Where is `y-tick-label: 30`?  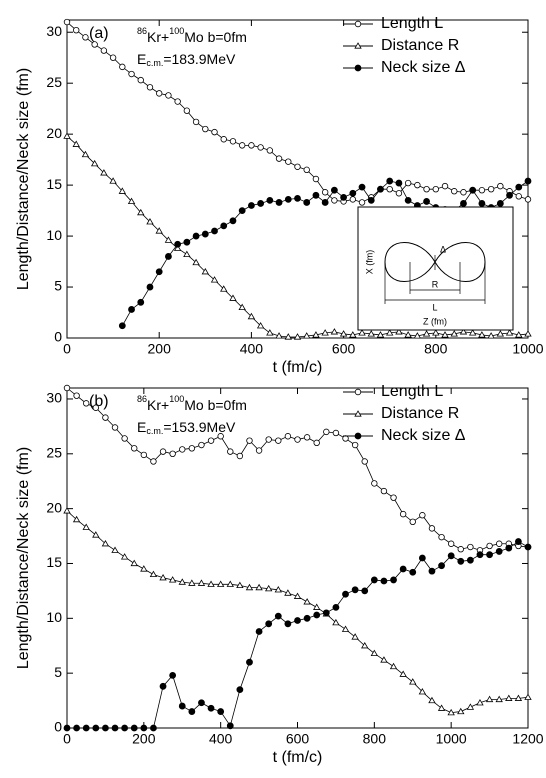 y-tick-label: 30 is located at coordinates (54, 398).